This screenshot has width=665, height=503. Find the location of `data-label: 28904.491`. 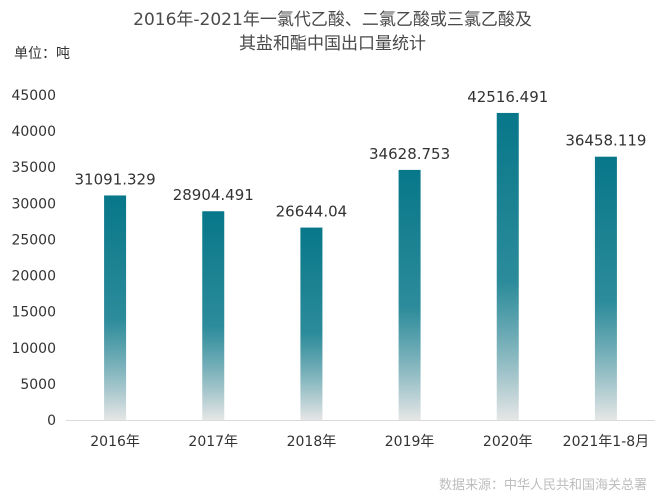

data-label: 28904.491 is located at coordinates (213, 195).